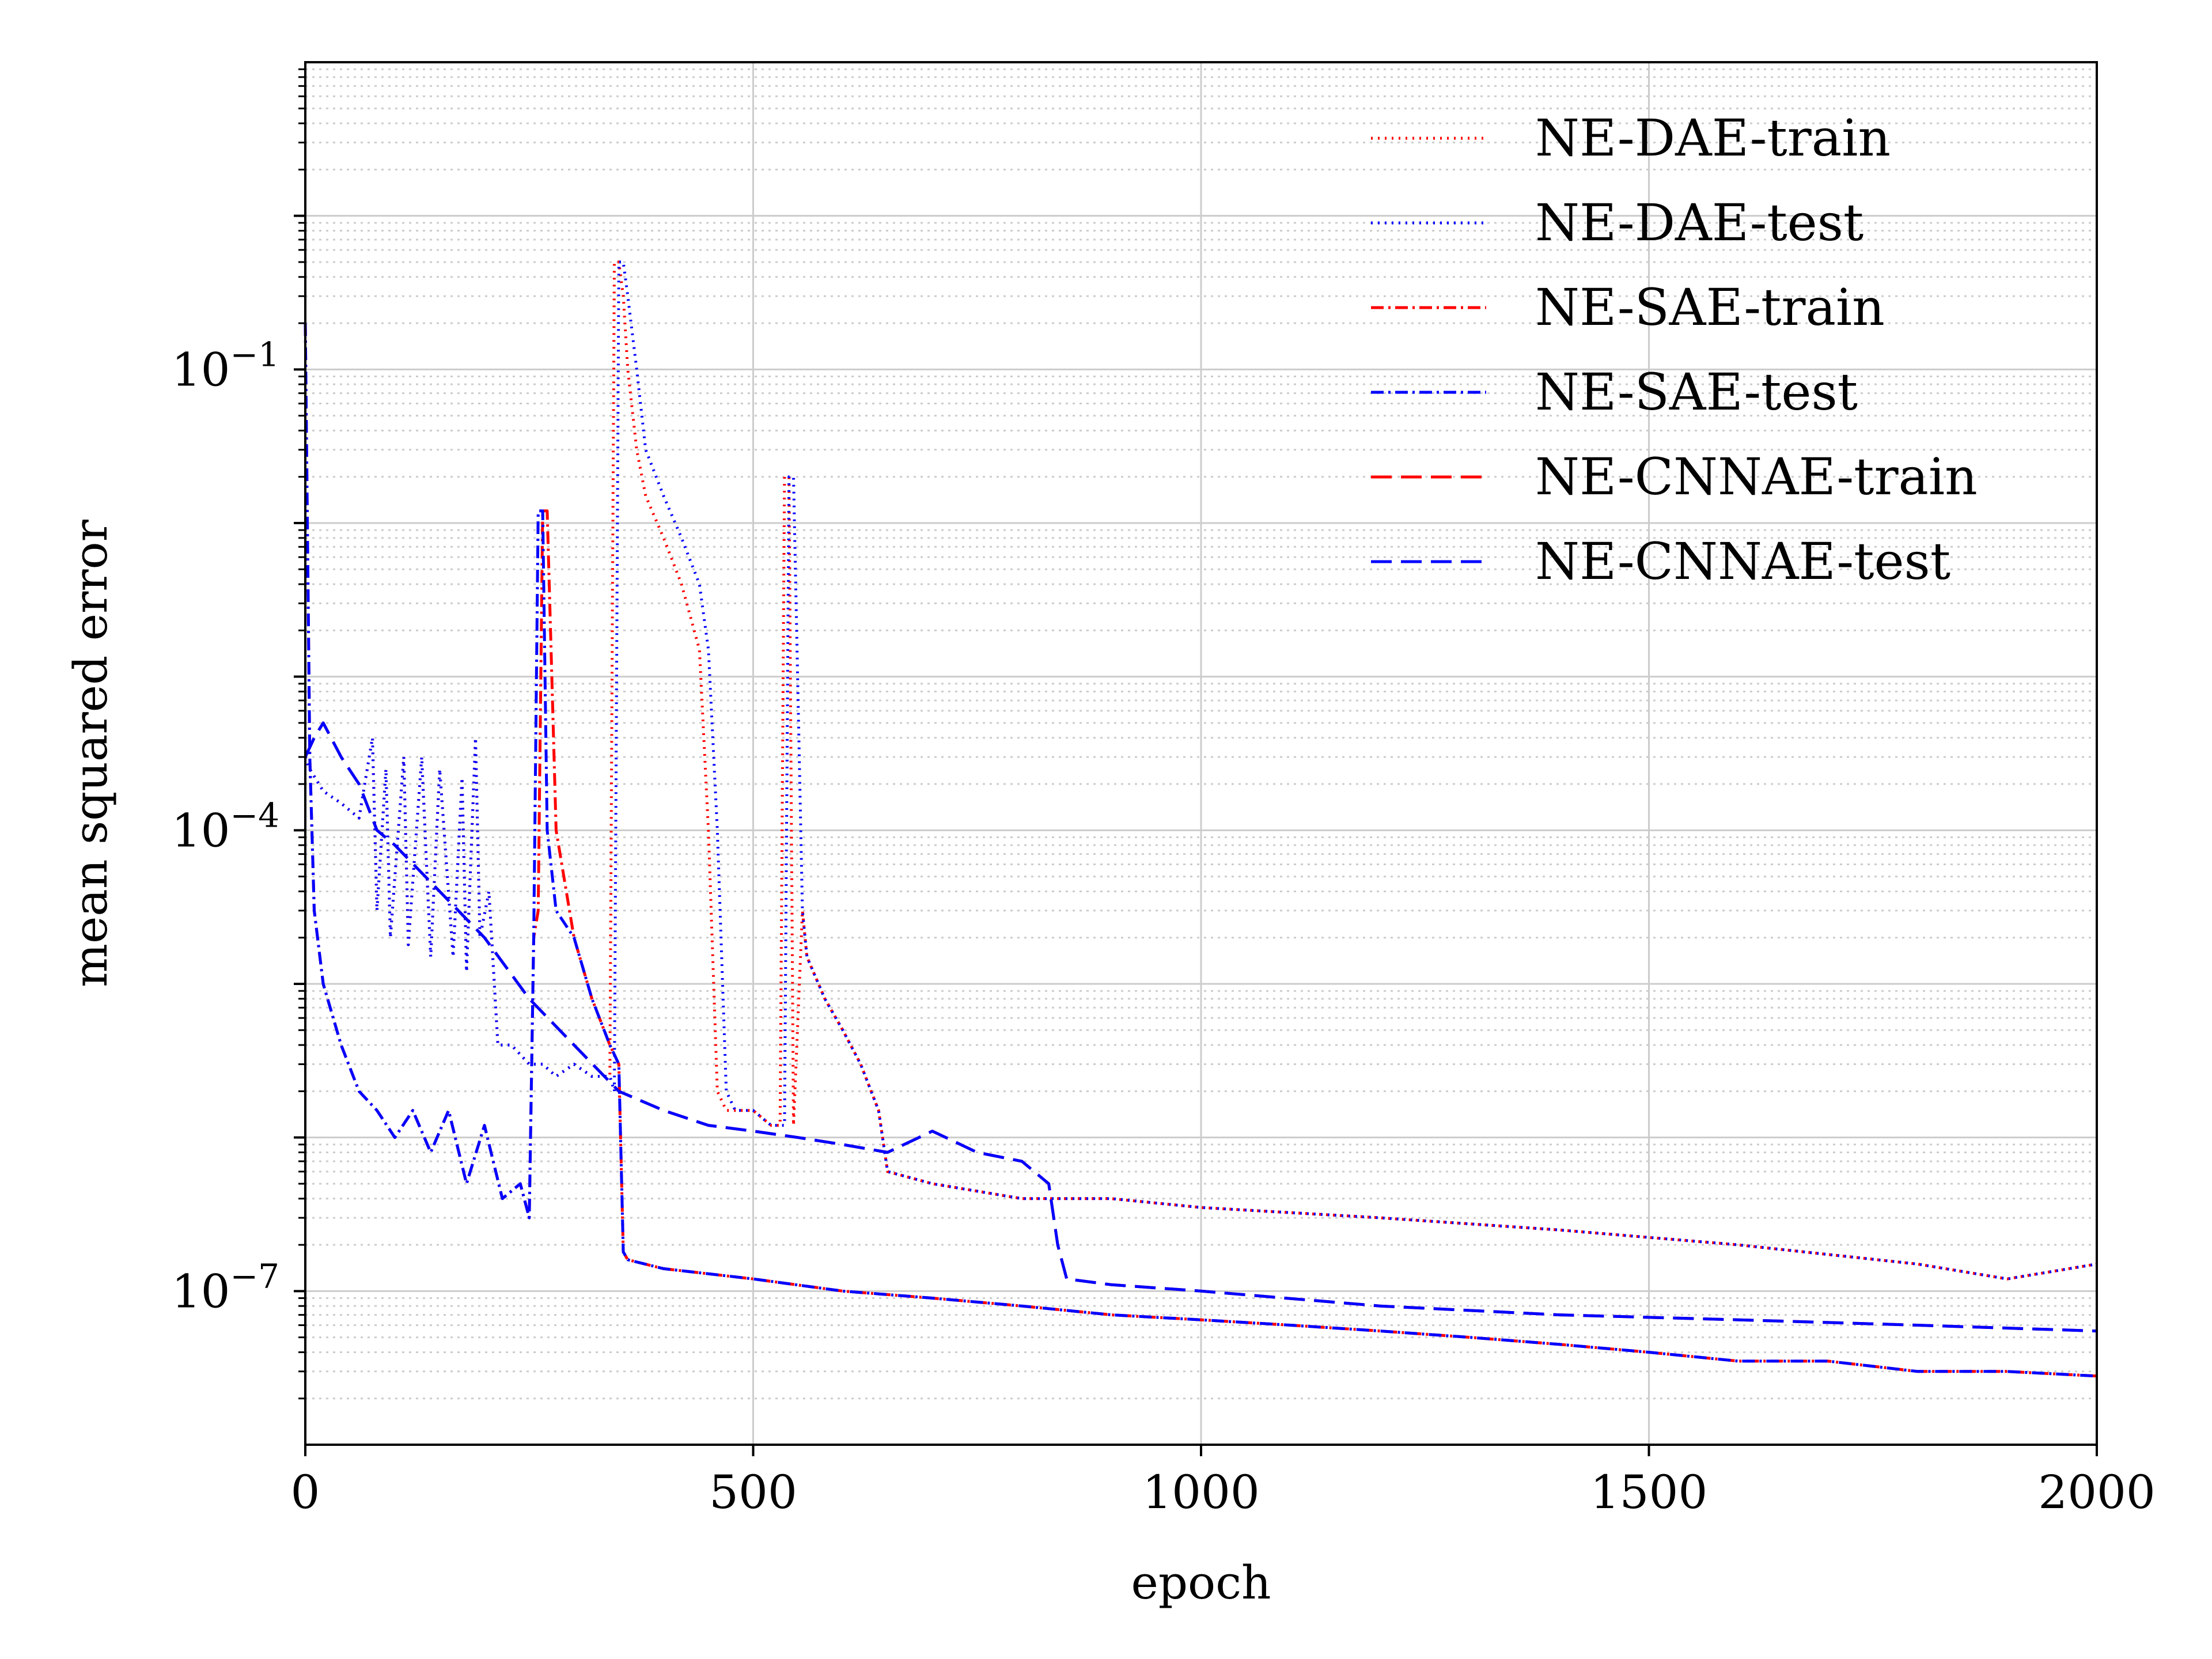  Describe the element at coordinates (305, 1492) in the screenshot. I see `x-tick-label: 0` at that location.